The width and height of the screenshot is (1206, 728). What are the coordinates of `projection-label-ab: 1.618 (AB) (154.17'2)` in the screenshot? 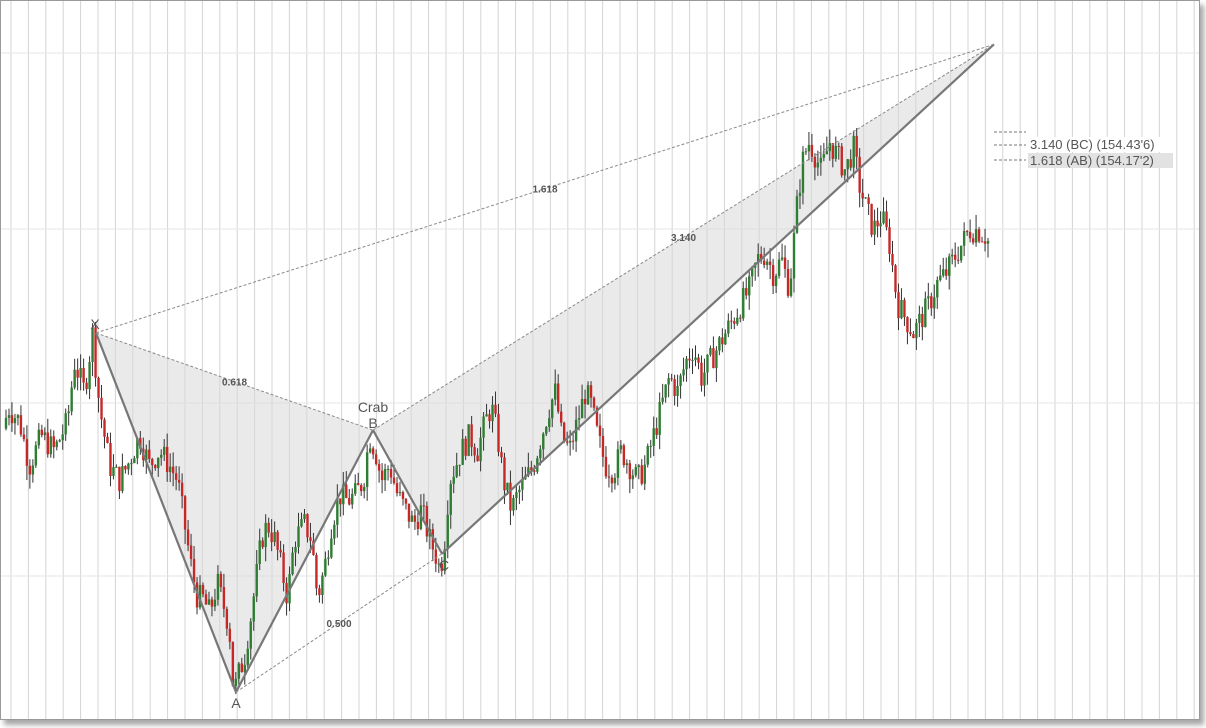 It's located at (1092, 160).